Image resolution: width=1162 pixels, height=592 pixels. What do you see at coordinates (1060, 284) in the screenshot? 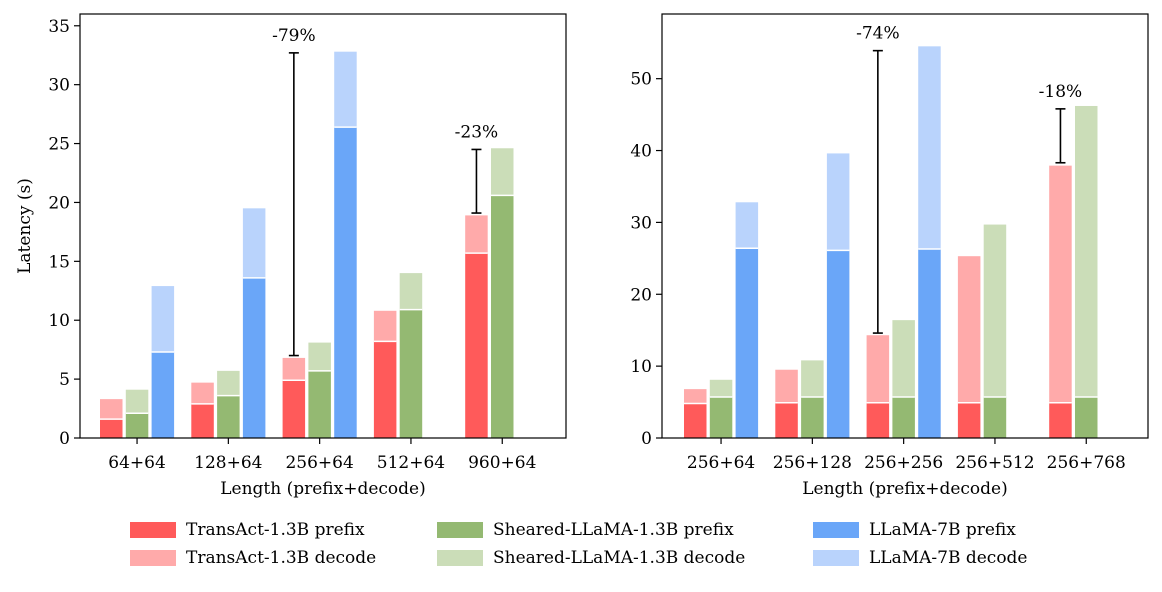
I see `bar-transact-1-3b-decode-256+768` at bounding box center [1060, 284].